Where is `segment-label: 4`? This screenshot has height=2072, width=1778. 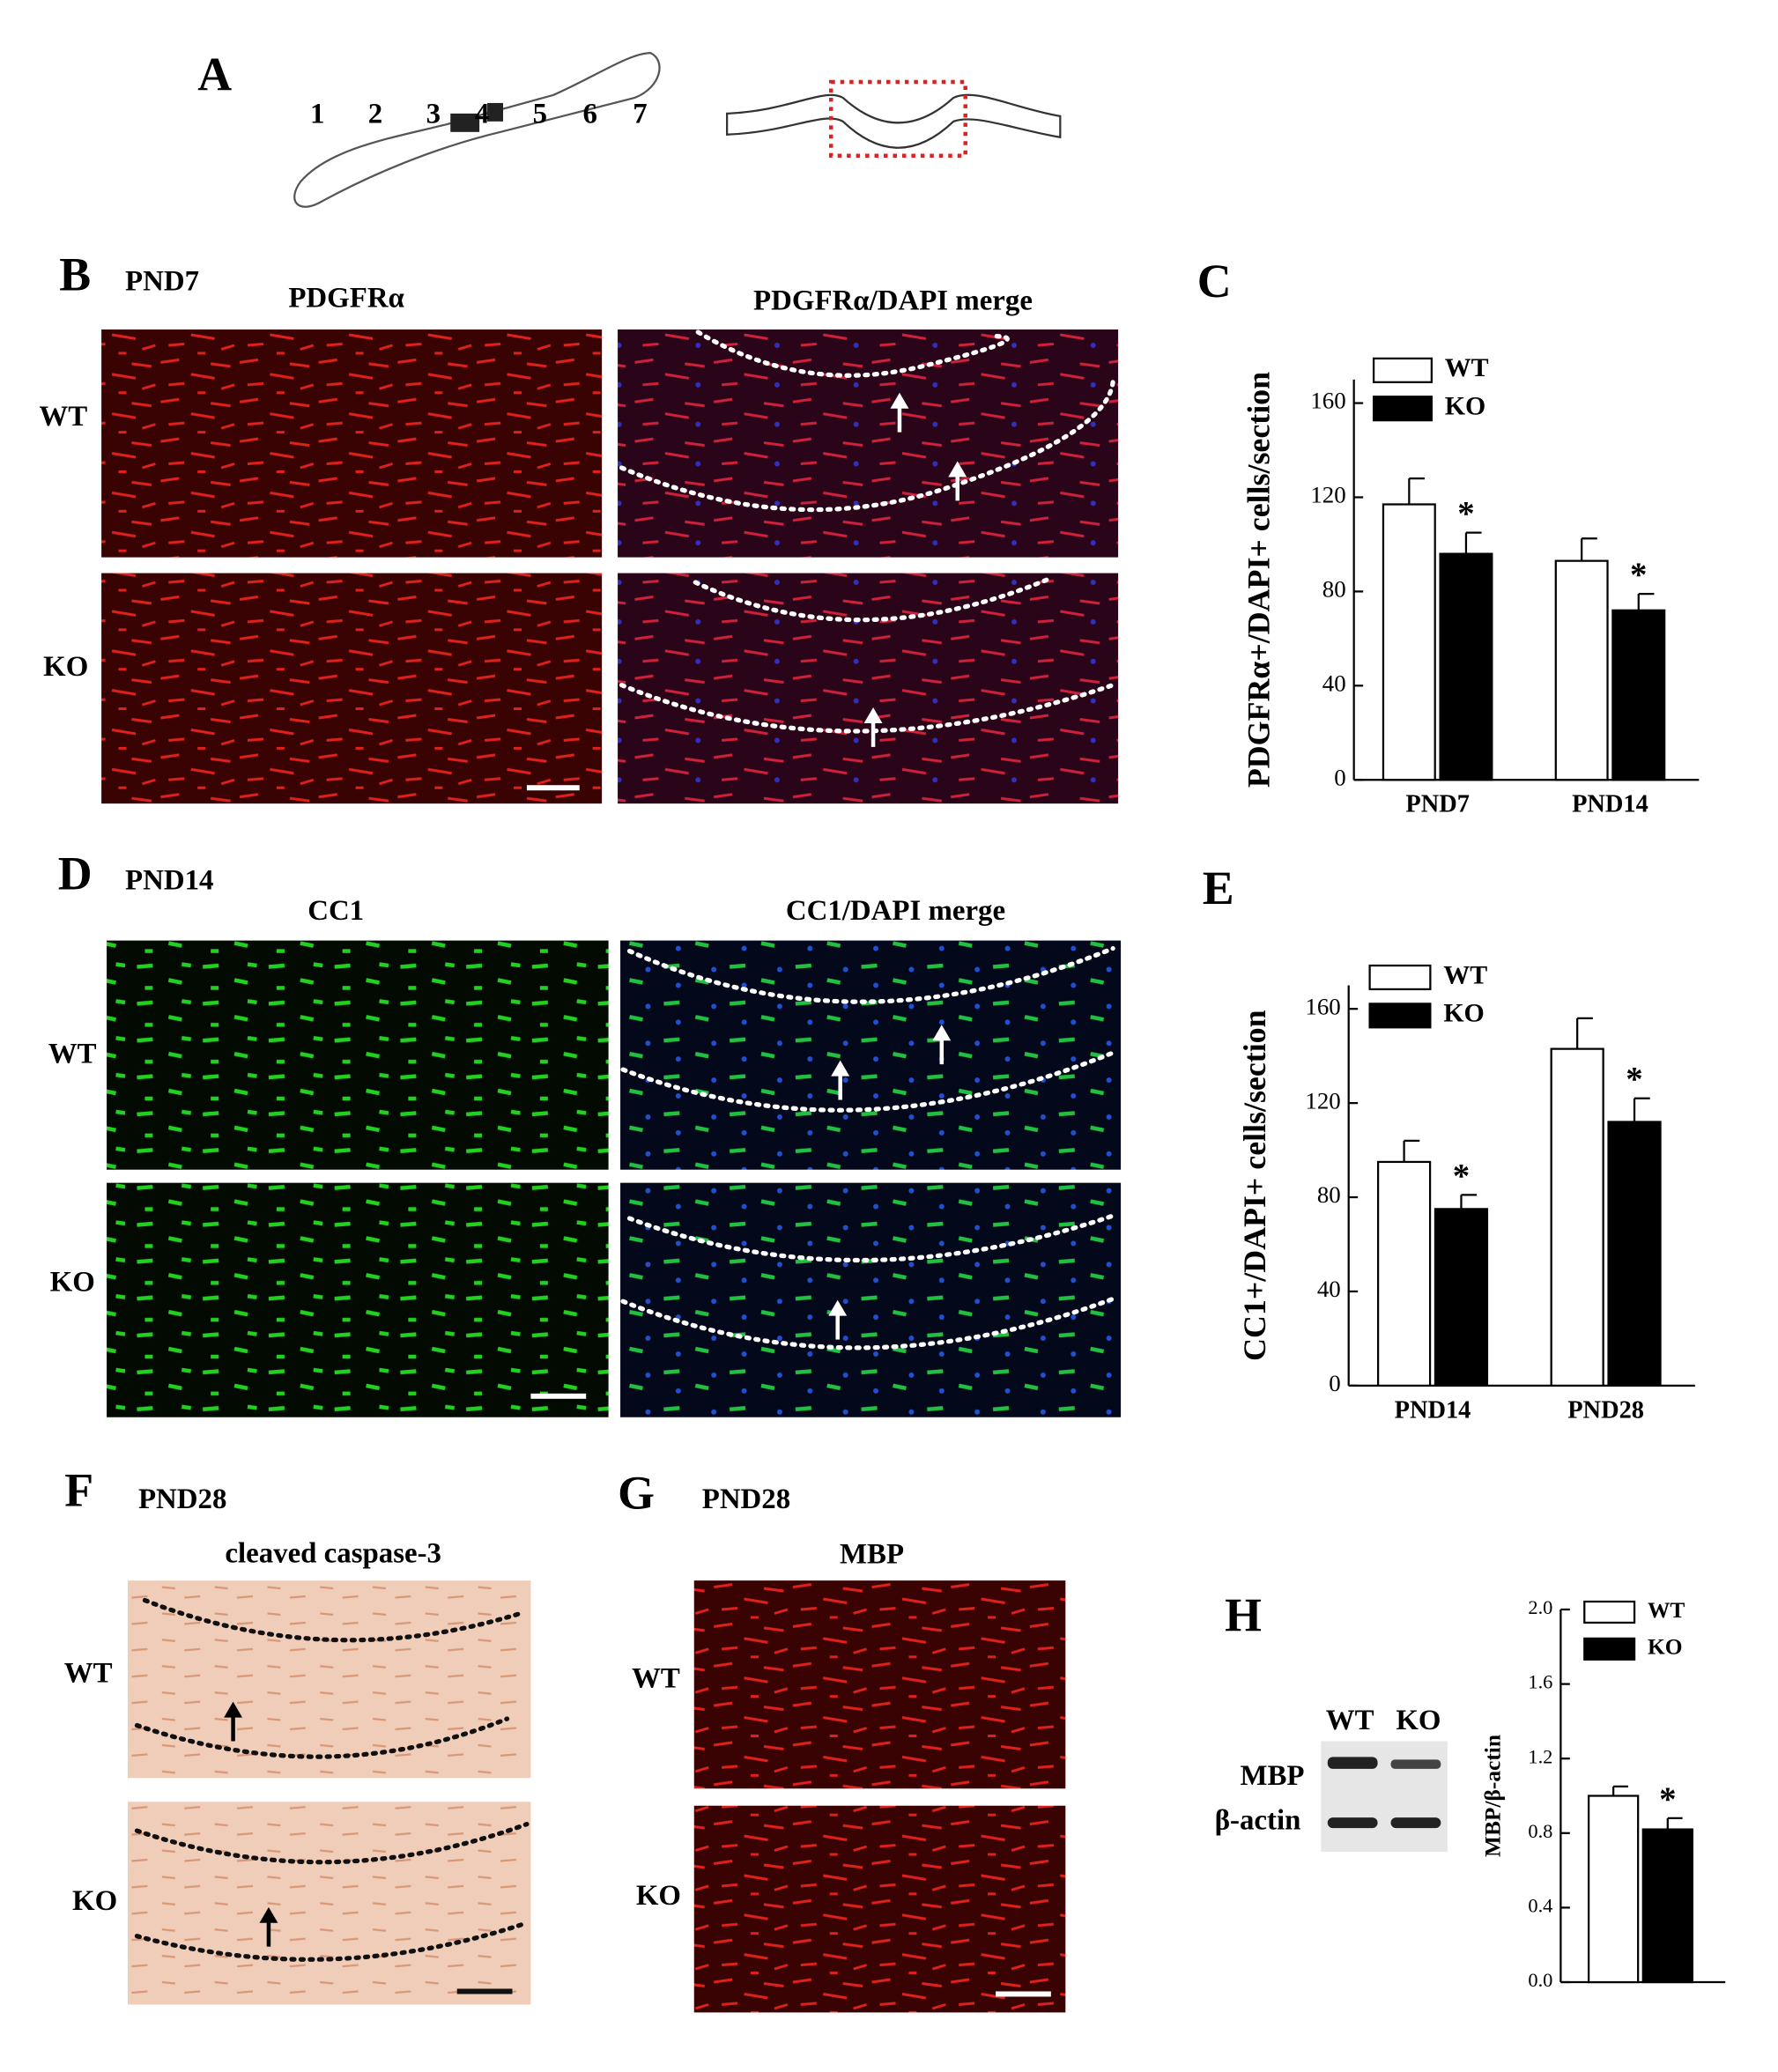 segment-label: 4 is located at coordinates (482, 114).